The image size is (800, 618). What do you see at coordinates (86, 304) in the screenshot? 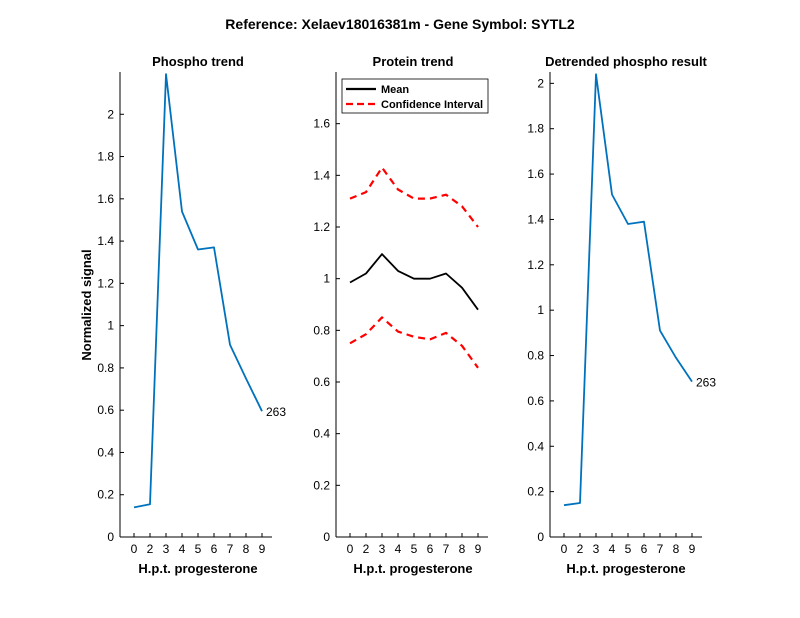
I see `y-axis-label: Normalized signal` at bounding box center [86, 304].